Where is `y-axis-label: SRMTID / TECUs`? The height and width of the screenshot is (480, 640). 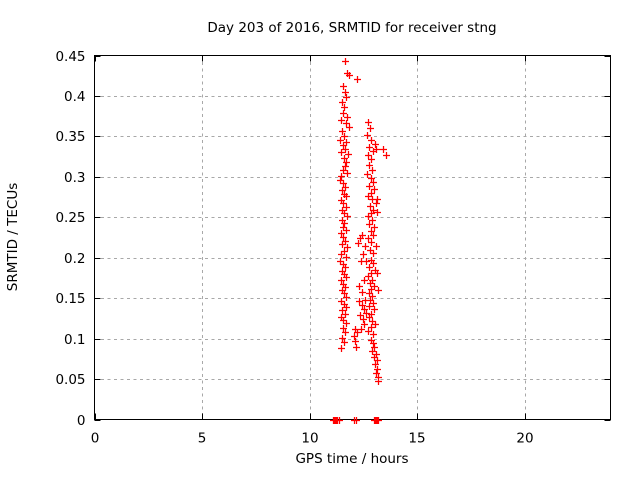 y-axis-label: SRMTID / TECUs is located at coordinates (13, 237).